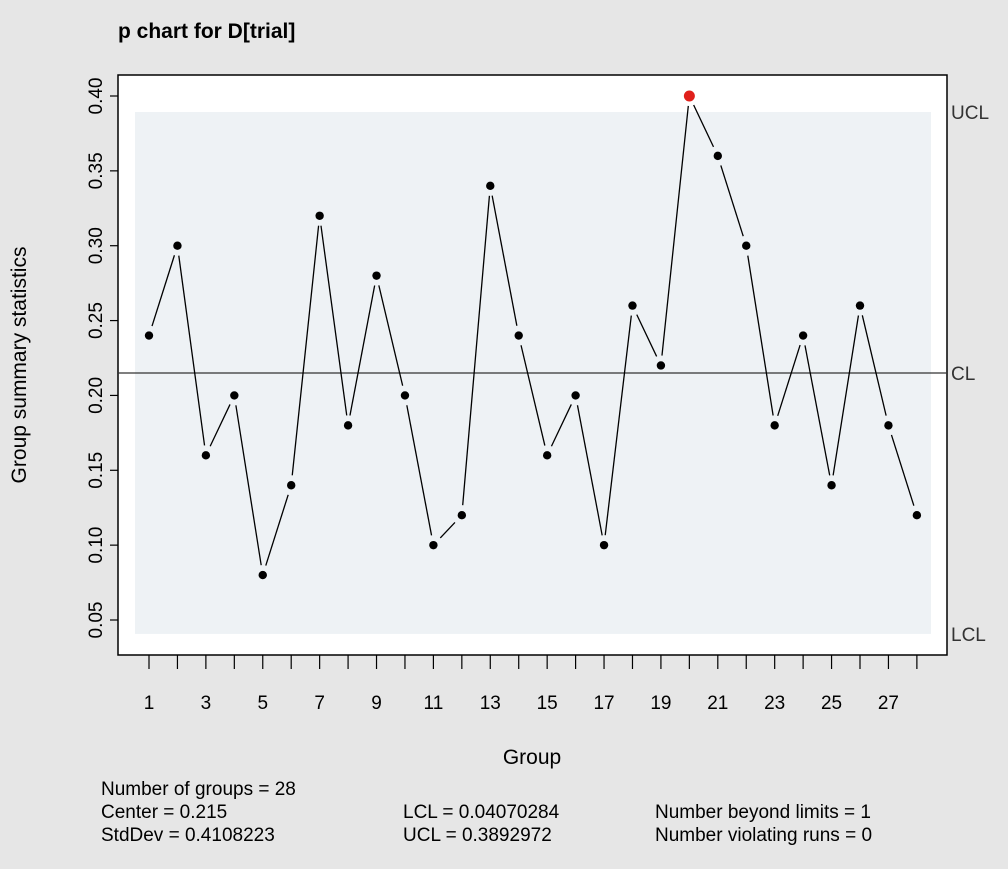 This screenshot has height=869, width=1008. I want to click on x-tick-label: 3, so click(206, 703).